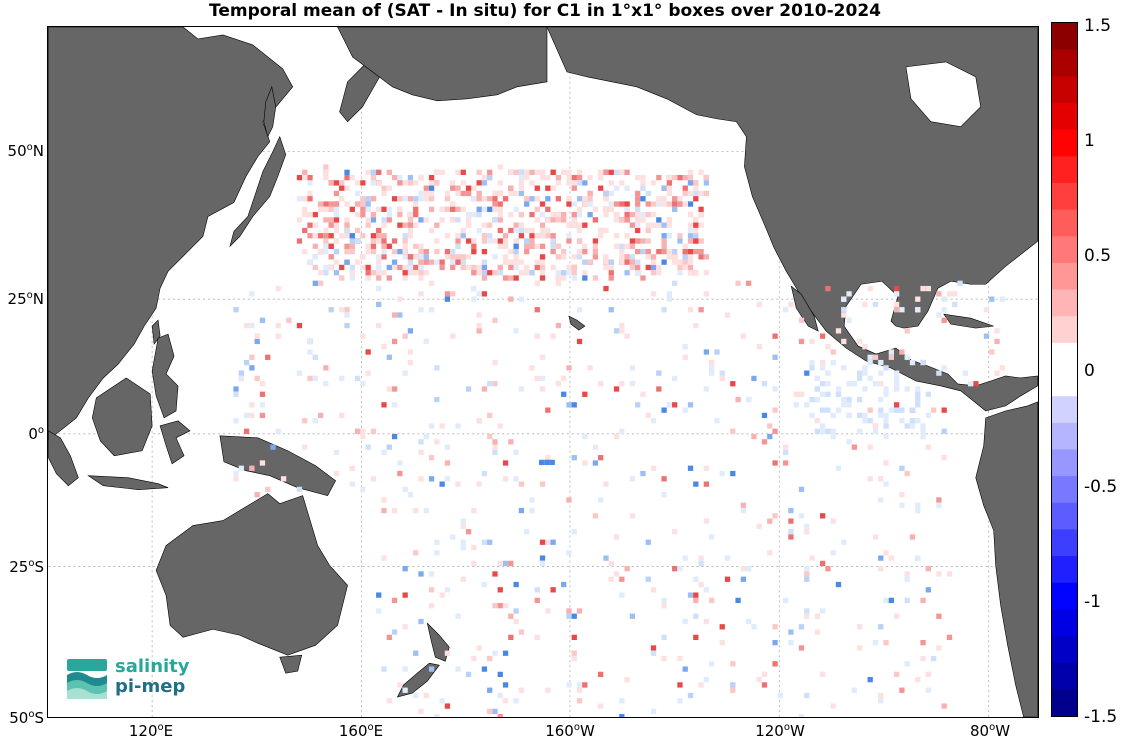 This screenshot has width=1122, height=740. Describe the element at coordinates (175, 442) in the screenshot. I see `land-sulawesi` at that location.